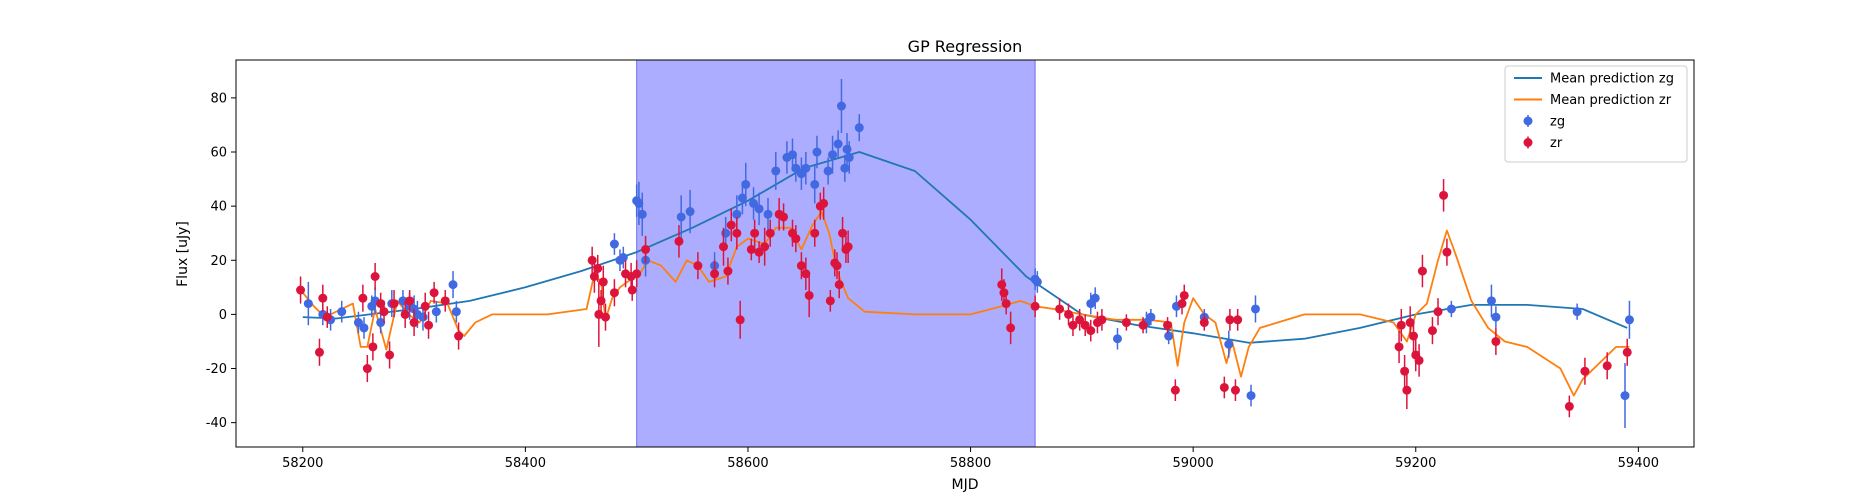  Describe the element at coordinates (970, 459) in the screenshot. I see `x-axis: 58200 58400 58600 58800 59000 59200 59400` at that location.